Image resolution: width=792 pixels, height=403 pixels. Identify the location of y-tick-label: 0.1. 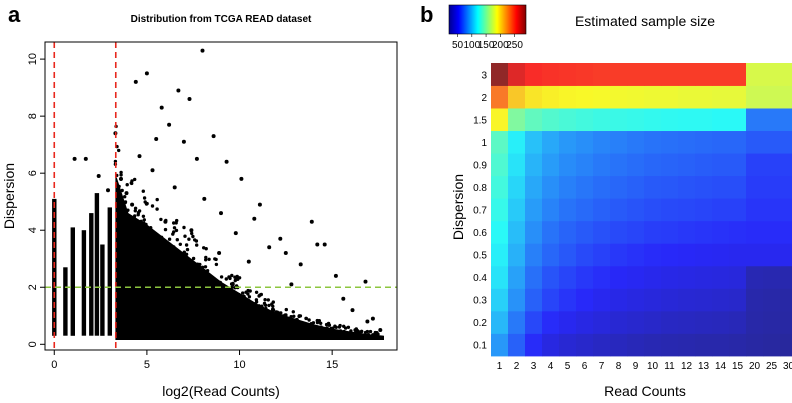
(480, 346).